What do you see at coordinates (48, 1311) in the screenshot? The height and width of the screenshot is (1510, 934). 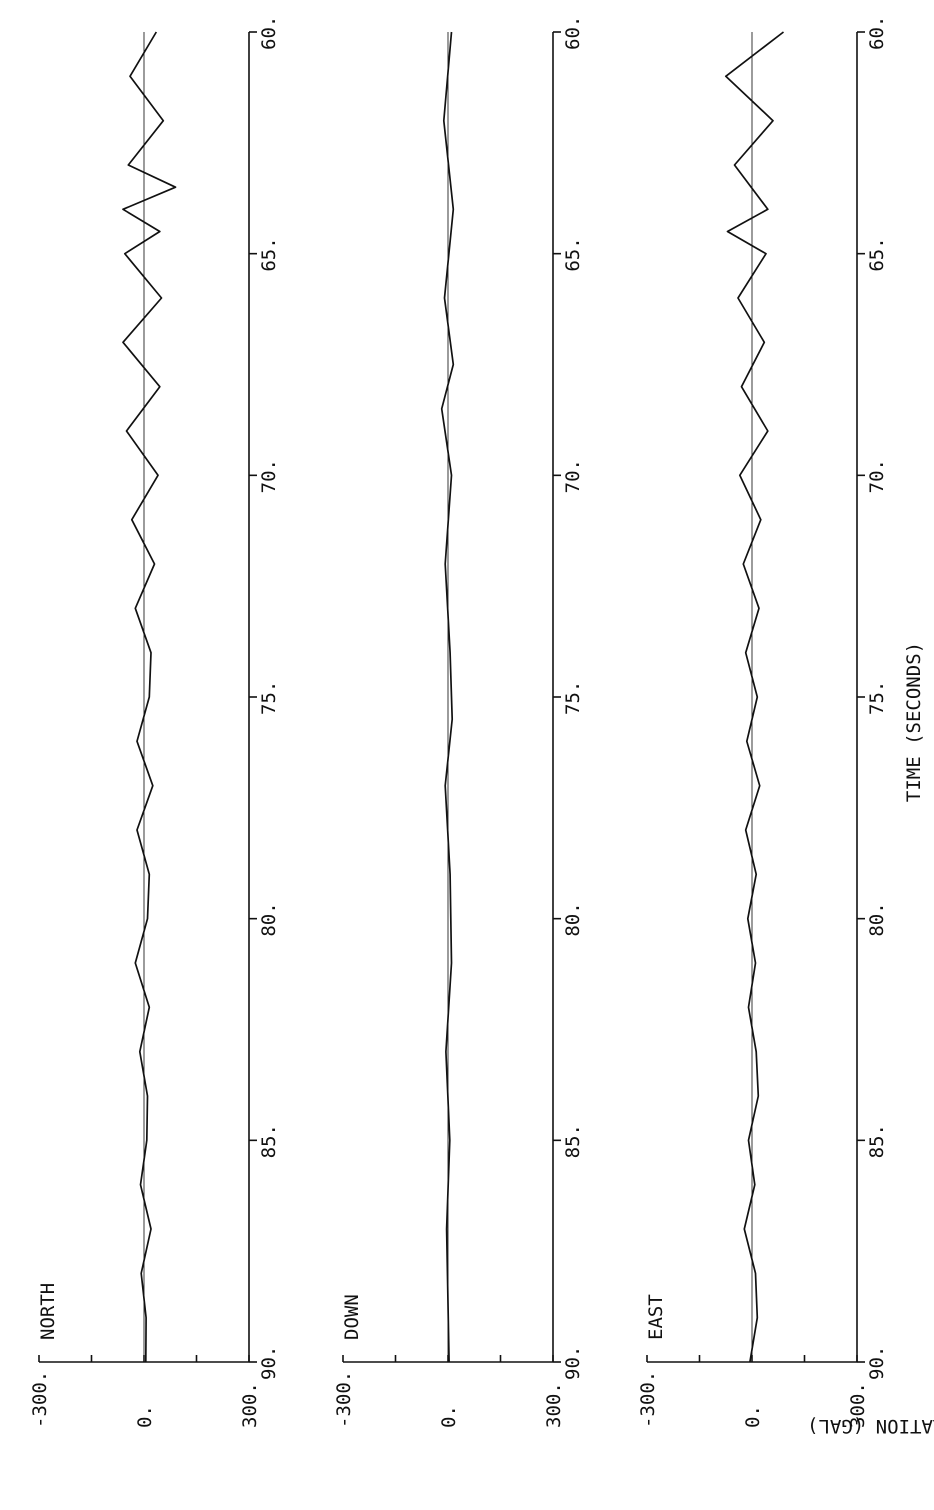 I see `panel-label: NORTH` at bounding box center [48, 1311].